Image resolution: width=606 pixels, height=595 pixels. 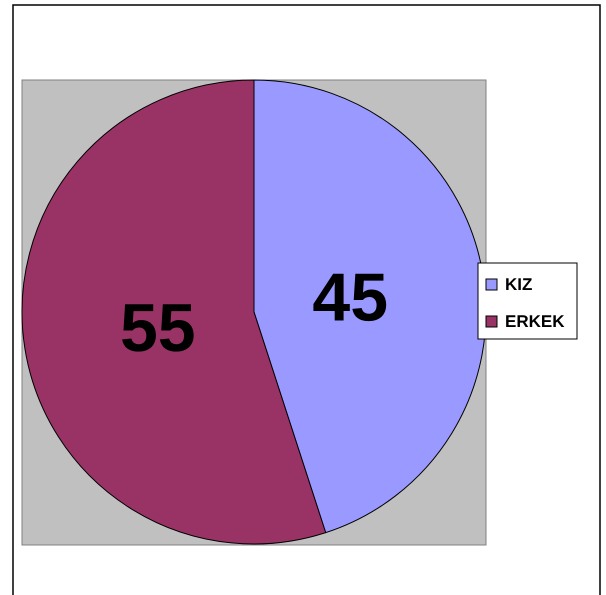 What do you see at coordinates (518, 284) in the screenshot?
I see `legend-label: KIZ` at bounding box center [518, 284].